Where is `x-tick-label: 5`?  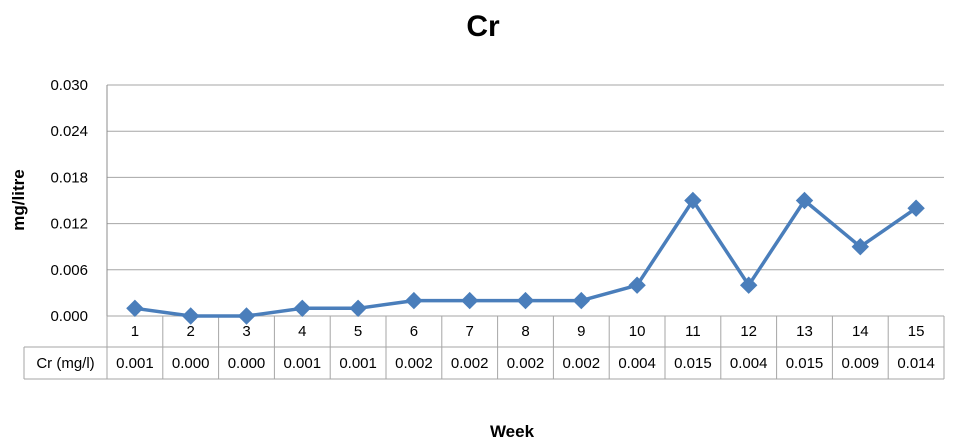
x-tick-label: 5 is located at coordinates (358, 331).